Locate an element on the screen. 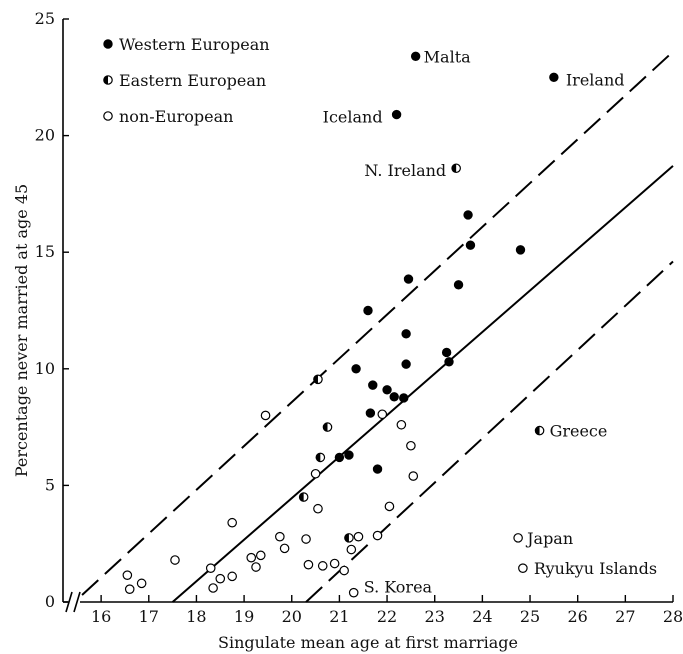 This screenshot has width=683, height=654. y-tick-label: 5 is located at coordinates (50, 484).